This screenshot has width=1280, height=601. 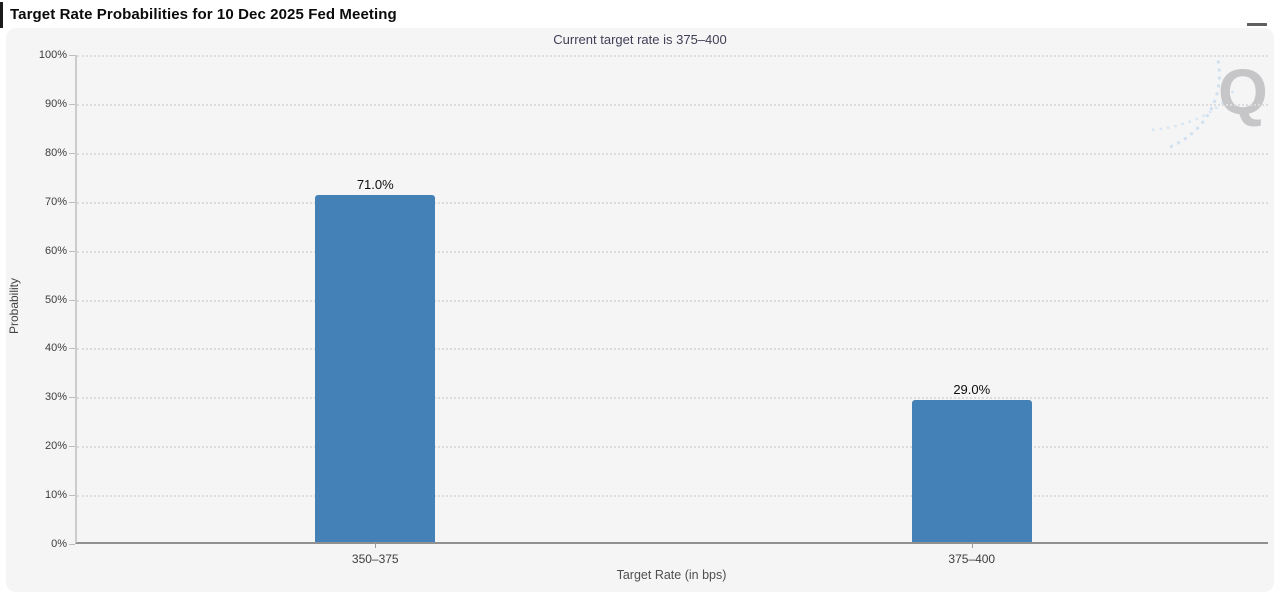 What do you see at coordinates (55, 103) in the screenshot?
I see `y-tick-label: 90%` at bounding box center [55, 103].